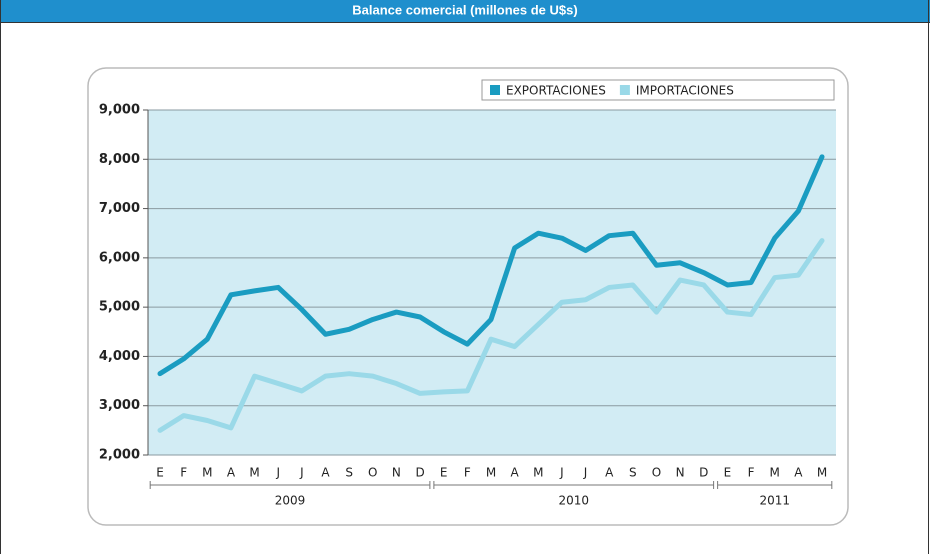 This screenshot has height=558, width=930. Describe the element at coordinates (573, 501) in the screenshot. I see `year-label: 2010` at that location.